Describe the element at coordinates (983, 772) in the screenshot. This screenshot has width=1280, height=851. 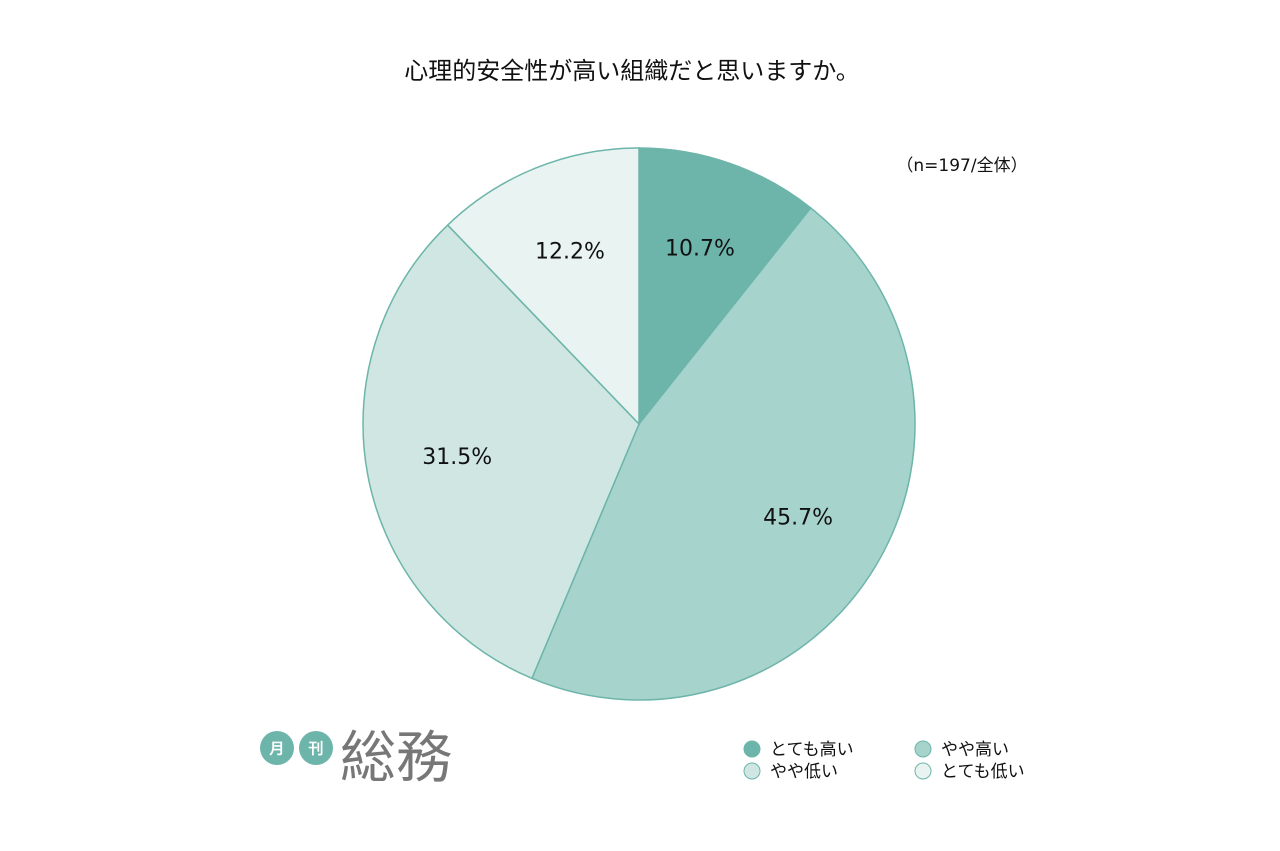
I see `legend-label: とても低い` at that location.